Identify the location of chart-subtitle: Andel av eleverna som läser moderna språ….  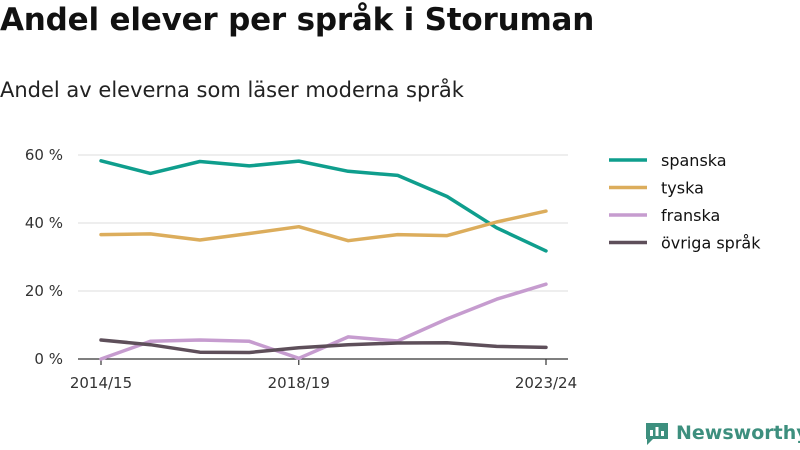
(232, 90).